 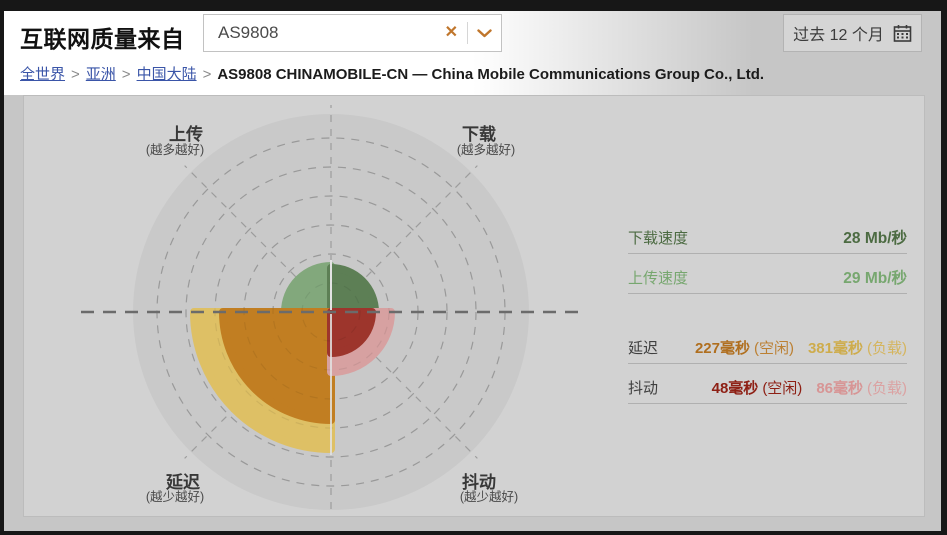 What do you see at coordinates (479, 134) in the screenshot?
I see `download-axis-label: 下载` at bounding box center [479, 134].